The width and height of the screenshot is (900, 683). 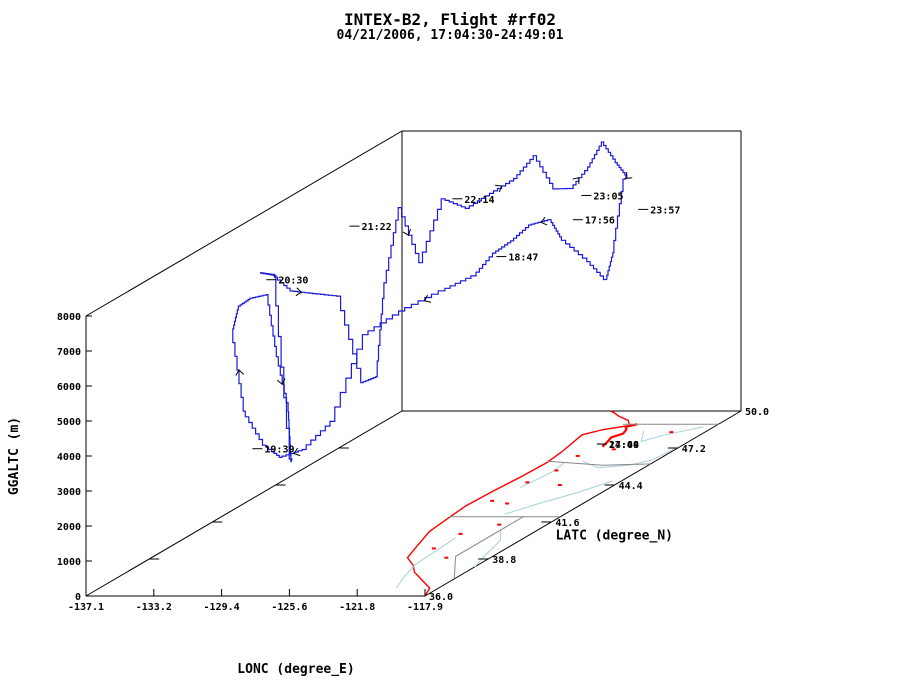 What do you see at coordinates (619, 435) in the screenshot?
I see `puget-sound-coast` at bounding box center [619, 435].